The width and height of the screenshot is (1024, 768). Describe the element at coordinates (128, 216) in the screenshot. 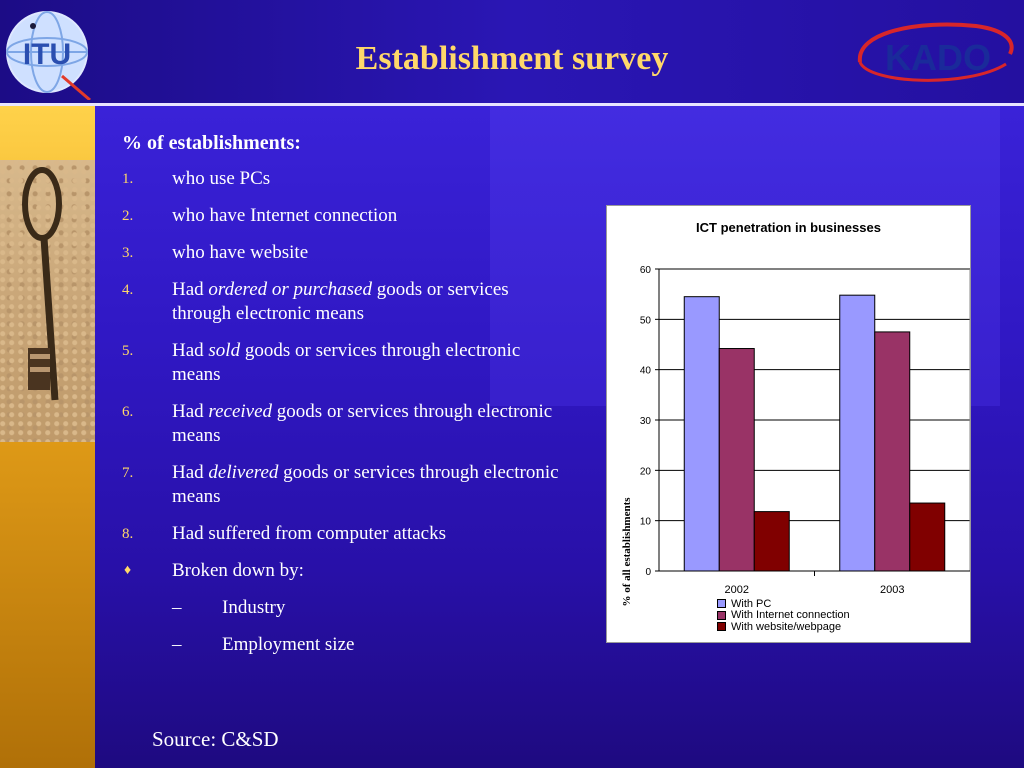

I see `list-item-number: 2.` at that location.